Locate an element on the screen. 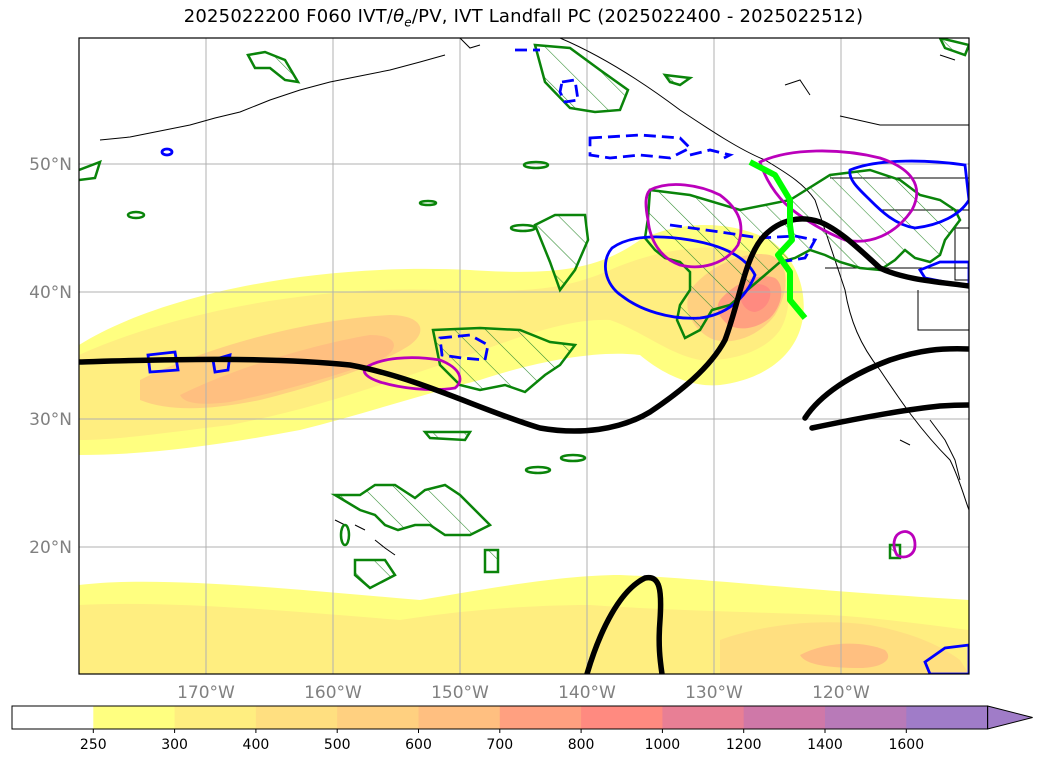 This screenshot has height=767, width=1047. lat-label: 30°N is located at coordinates (50, 420).